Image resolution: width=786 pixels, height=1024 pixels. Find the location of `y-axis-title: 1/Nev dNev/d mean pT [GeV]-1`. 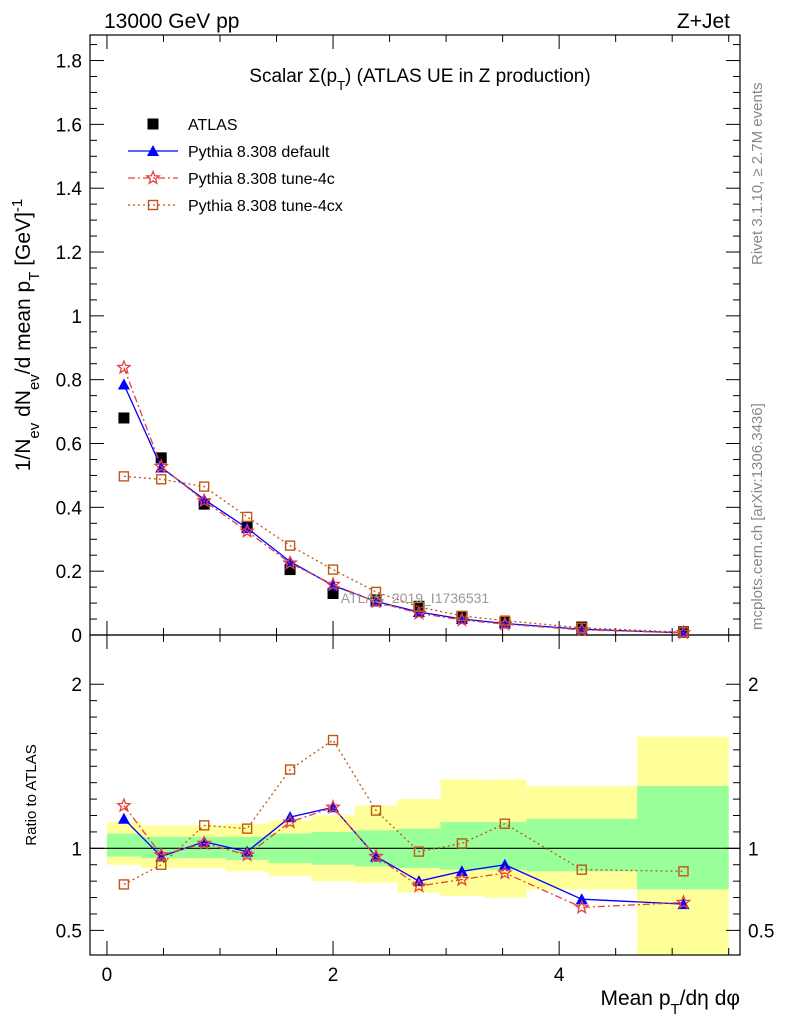

y-axis-title: 1/Nev dNev/d mean pT [GeV]-1 is located at coordinates (26, 335).